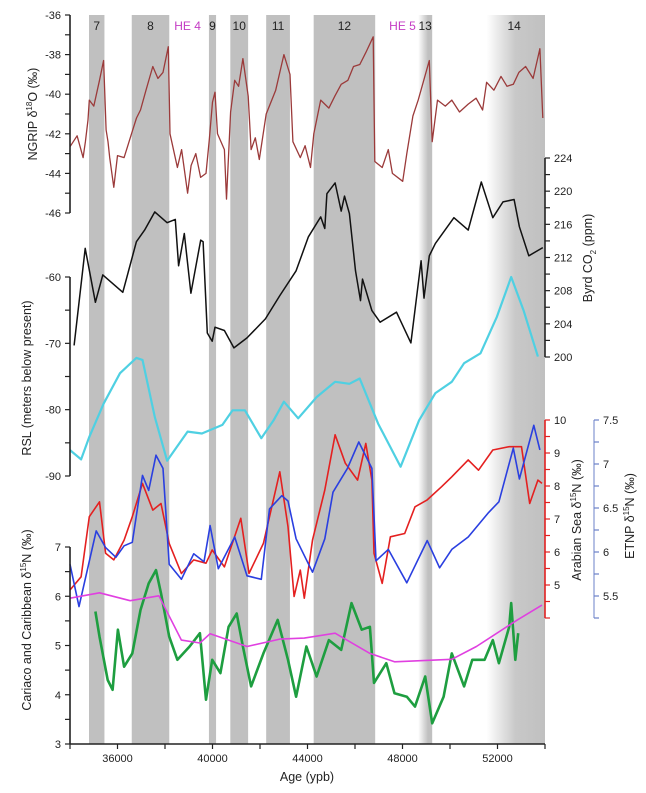  What do you see at coordinates (53, 344) in the screenshot?
I see `rsl-tick-label: -70` at bounding box center [53, 344].